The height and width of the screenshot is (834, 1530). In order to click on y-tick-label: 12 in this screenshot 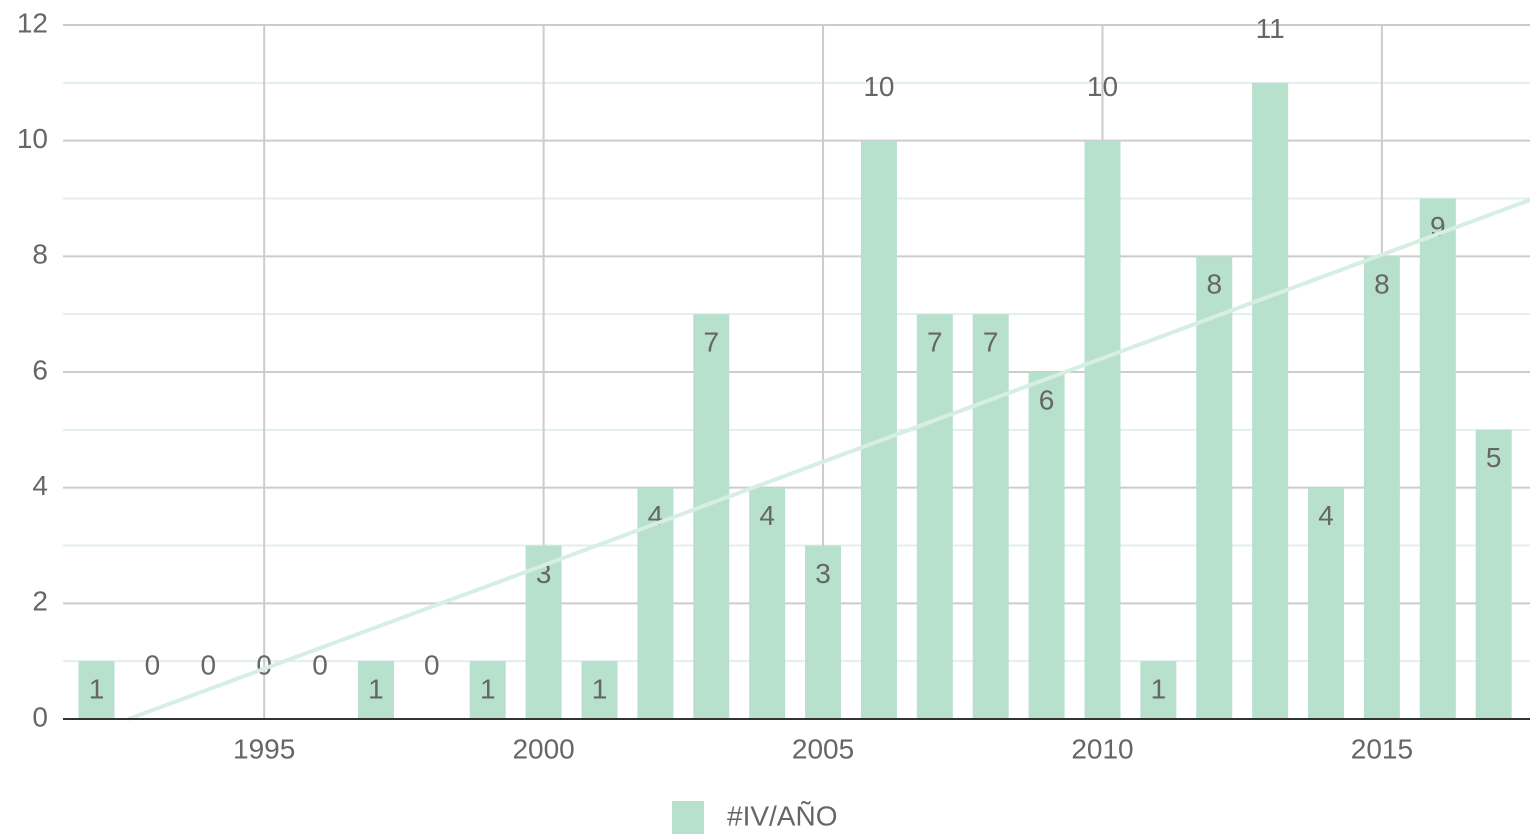, I will do `click(32, 22)`.